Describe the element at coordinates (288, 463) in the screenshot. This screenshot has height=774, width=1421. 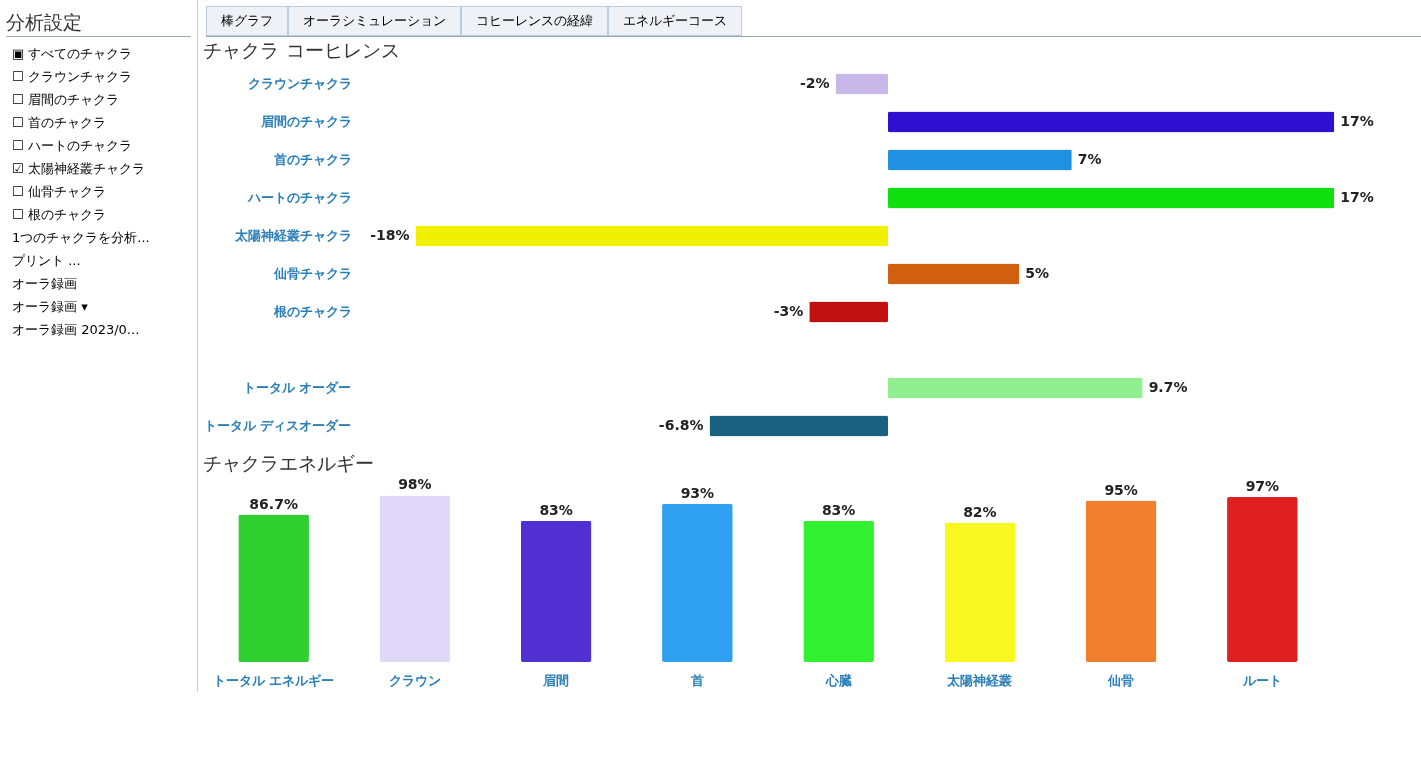
I see `chart-title: チャクラエネルギー` at that location.